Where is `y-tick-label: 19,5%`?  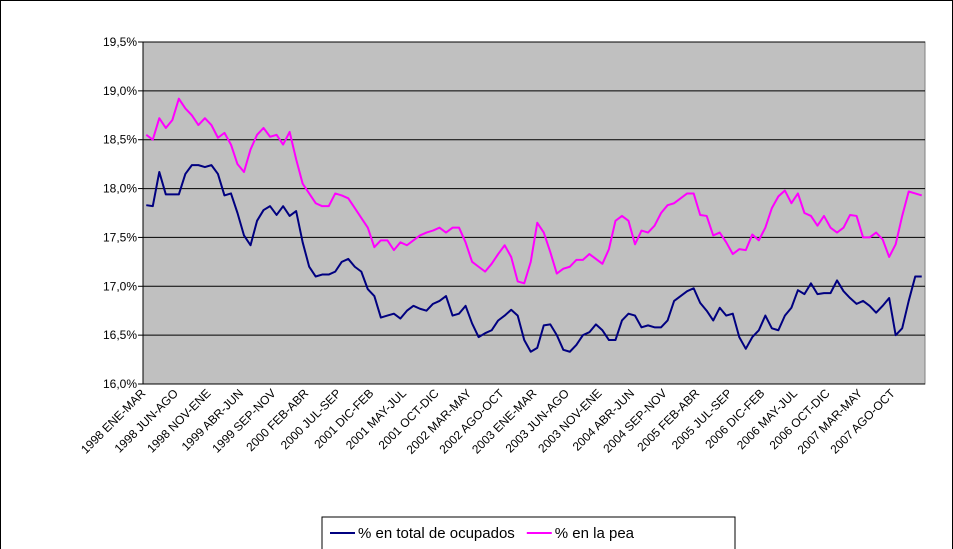
y-tick-label: 19,5% is located at coordinates (120, 42).